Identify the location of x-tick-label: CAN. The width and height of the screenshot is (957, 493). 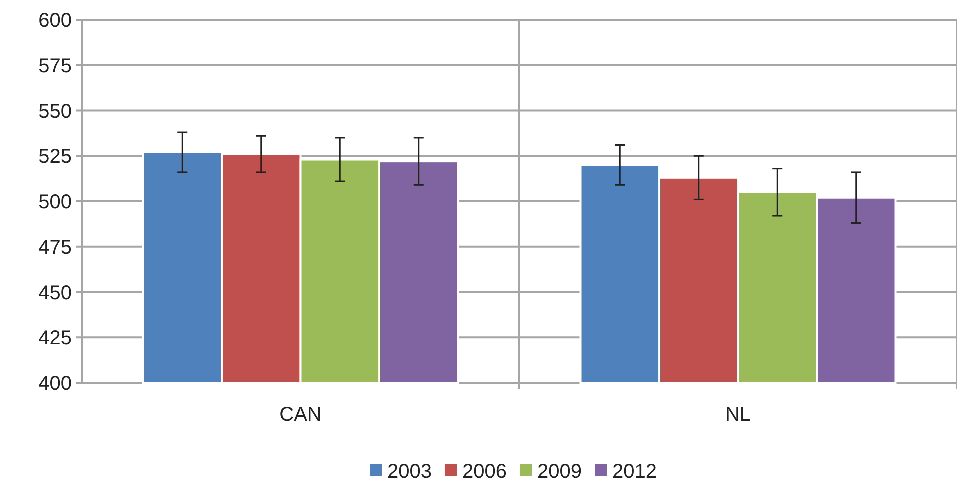
(301, 415).